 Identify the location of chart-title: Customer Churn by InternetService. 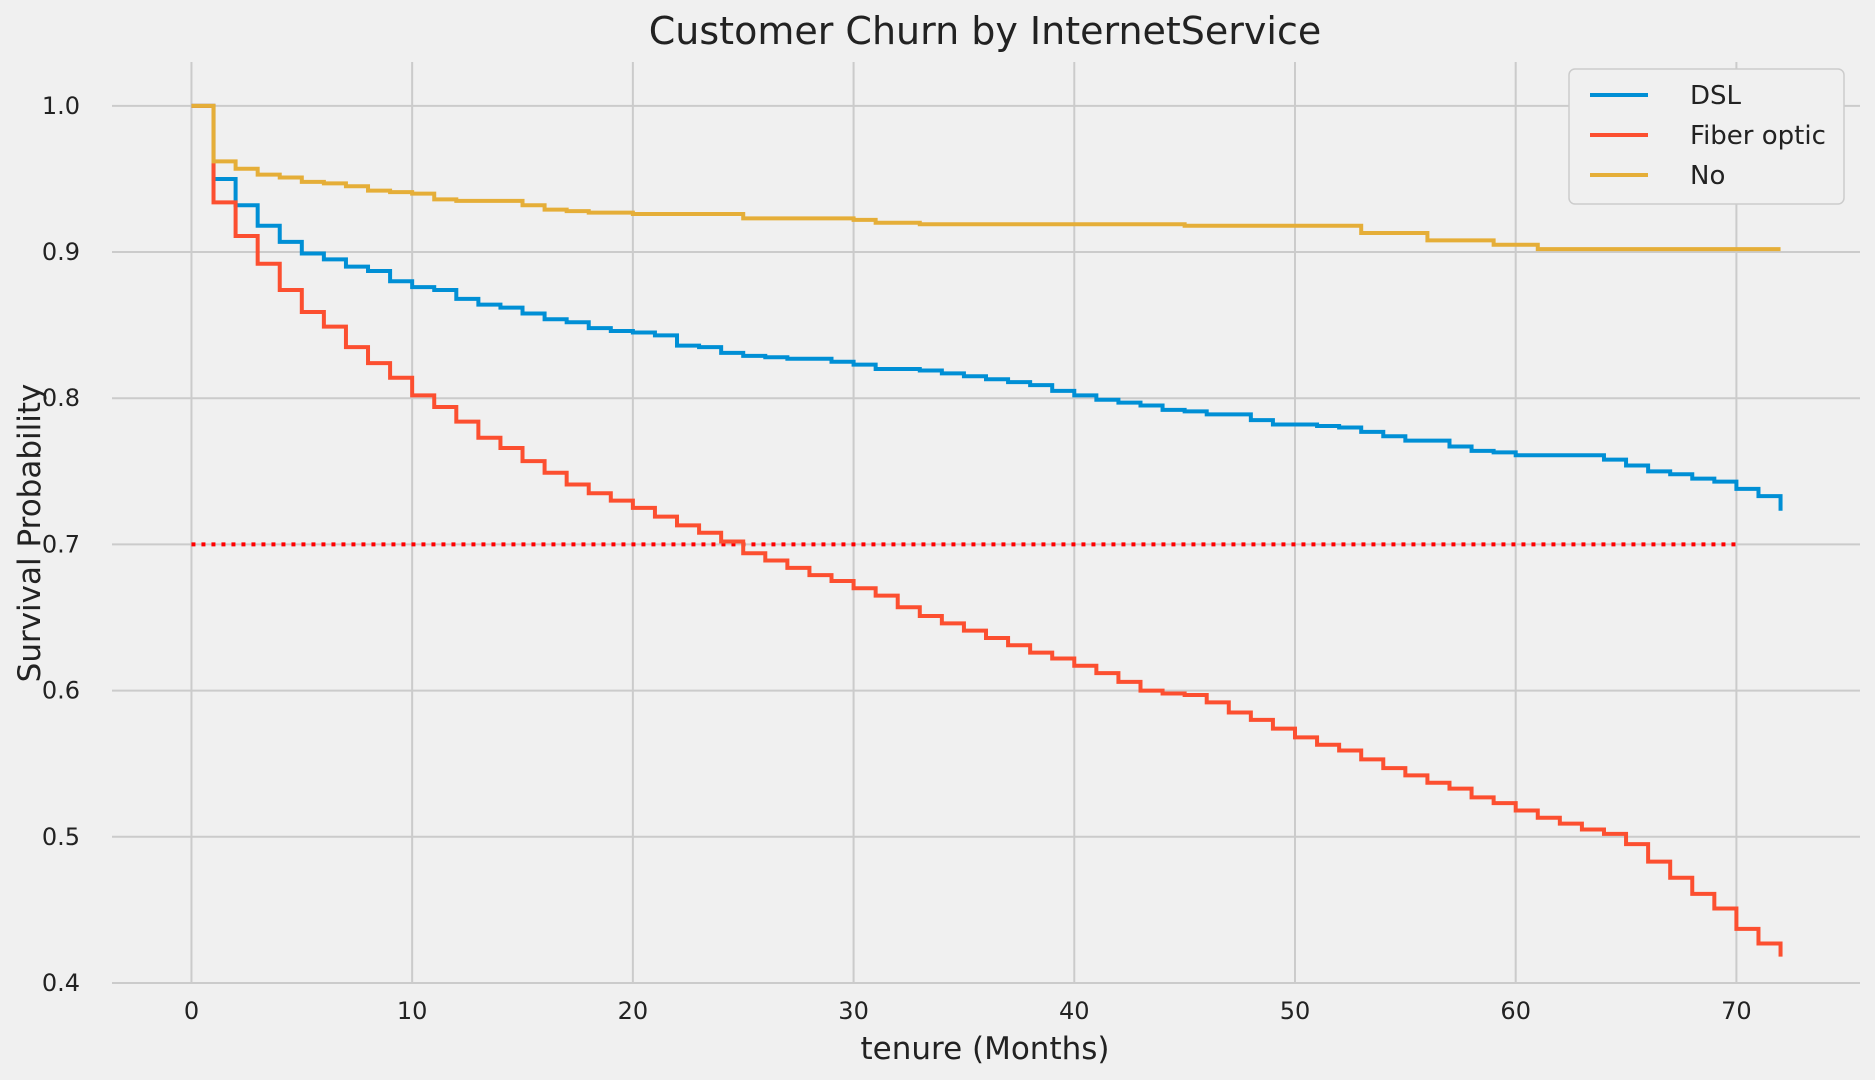
(985, 31).